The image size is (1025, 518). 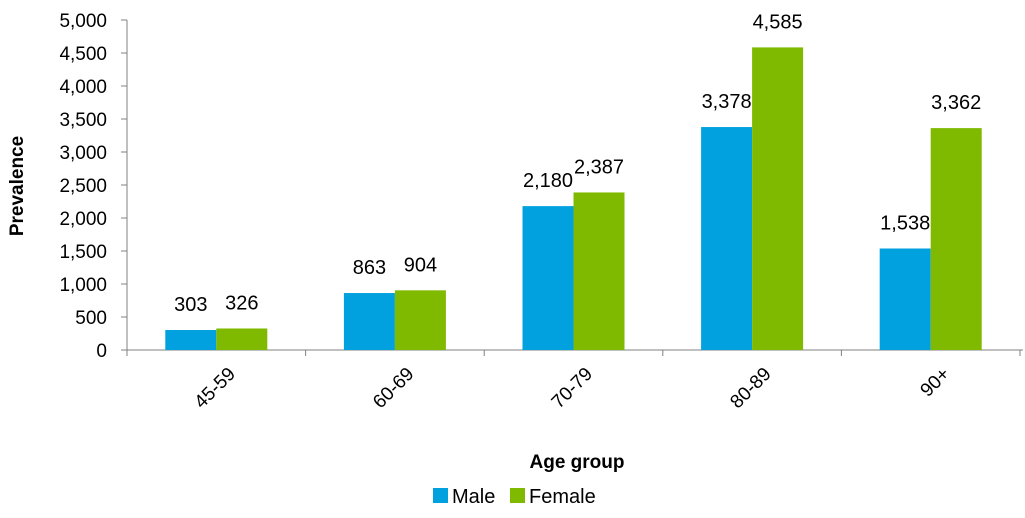 What do you see at coordinates (548, 181) in the screenshot?
I see `data-label: 2,180` at bounding box center [548, 181].